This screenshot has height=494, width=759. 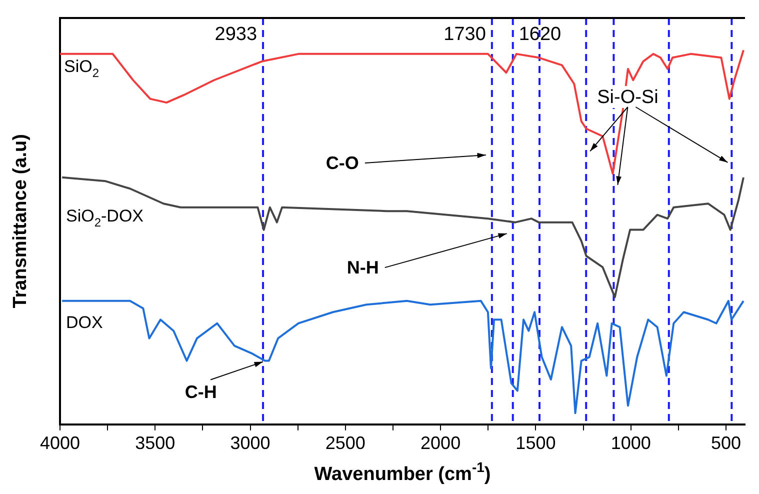 What do you see at coordinates (465, 34) in the screenshot?
I see `ref-line-label: 1730` at bounding box center [465, 34].